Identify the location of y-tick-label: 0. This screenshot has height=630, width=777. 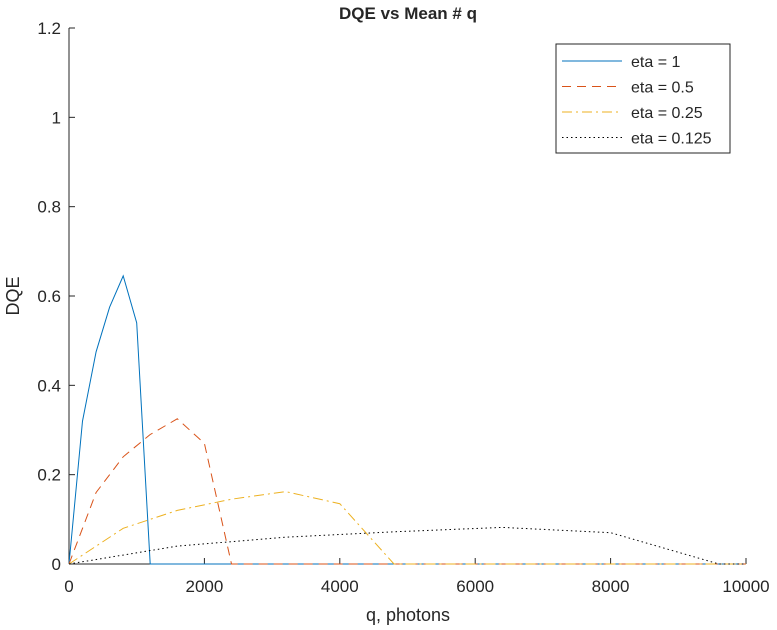
(56, 564).